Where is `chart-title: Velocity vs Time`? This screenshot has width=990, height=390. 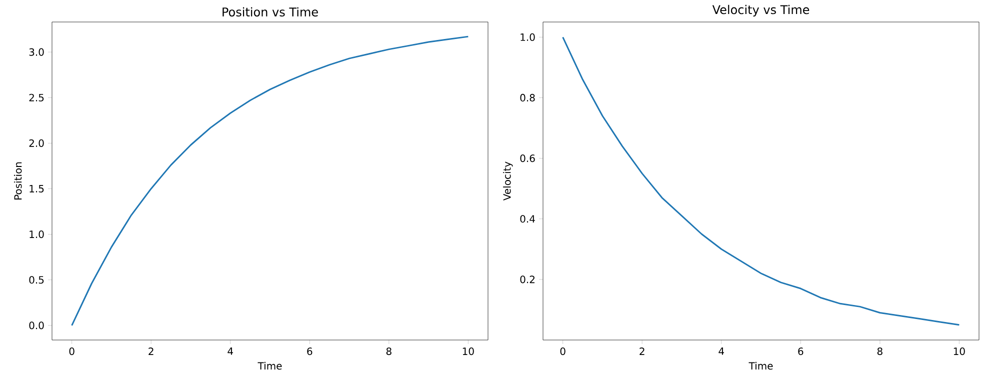 chart-title: Velocity vs Time is located at coordinates (761, 10).